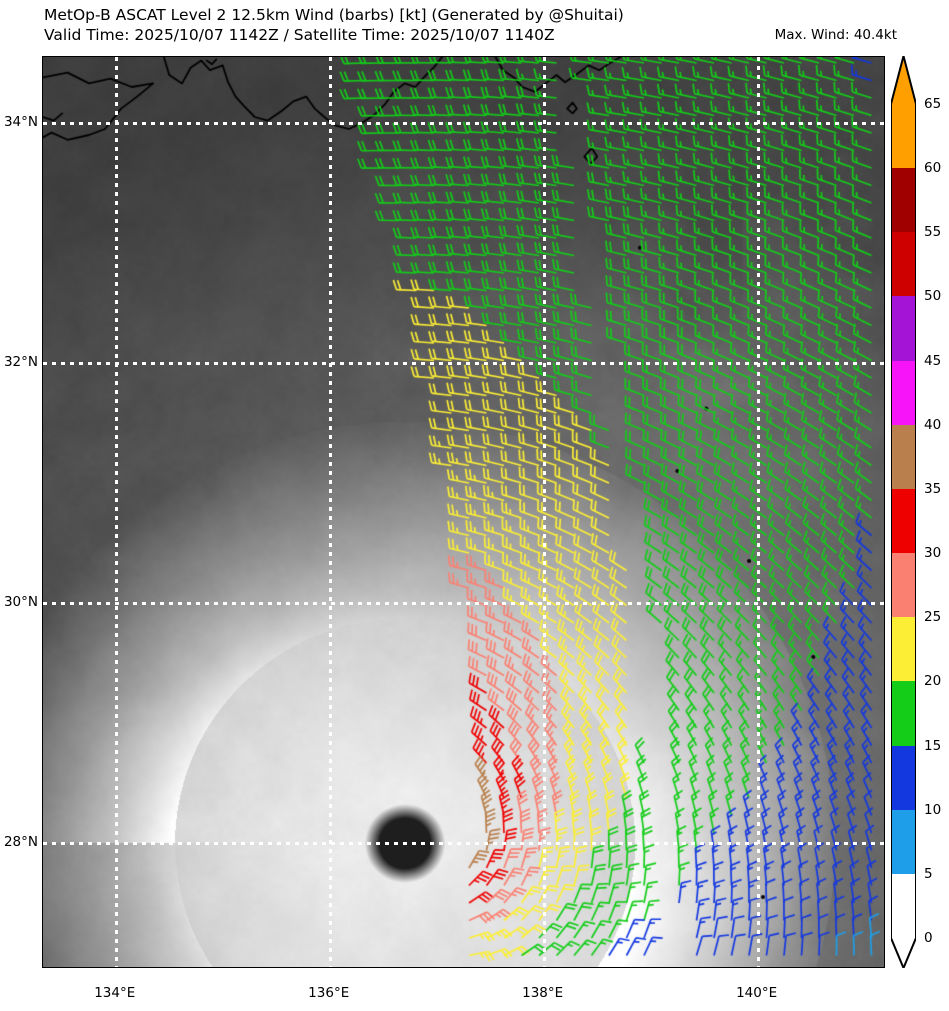 The width and height of the screenshot is (949, 1011). I want to click on colorbar-tick: 0, so click(928, 938).